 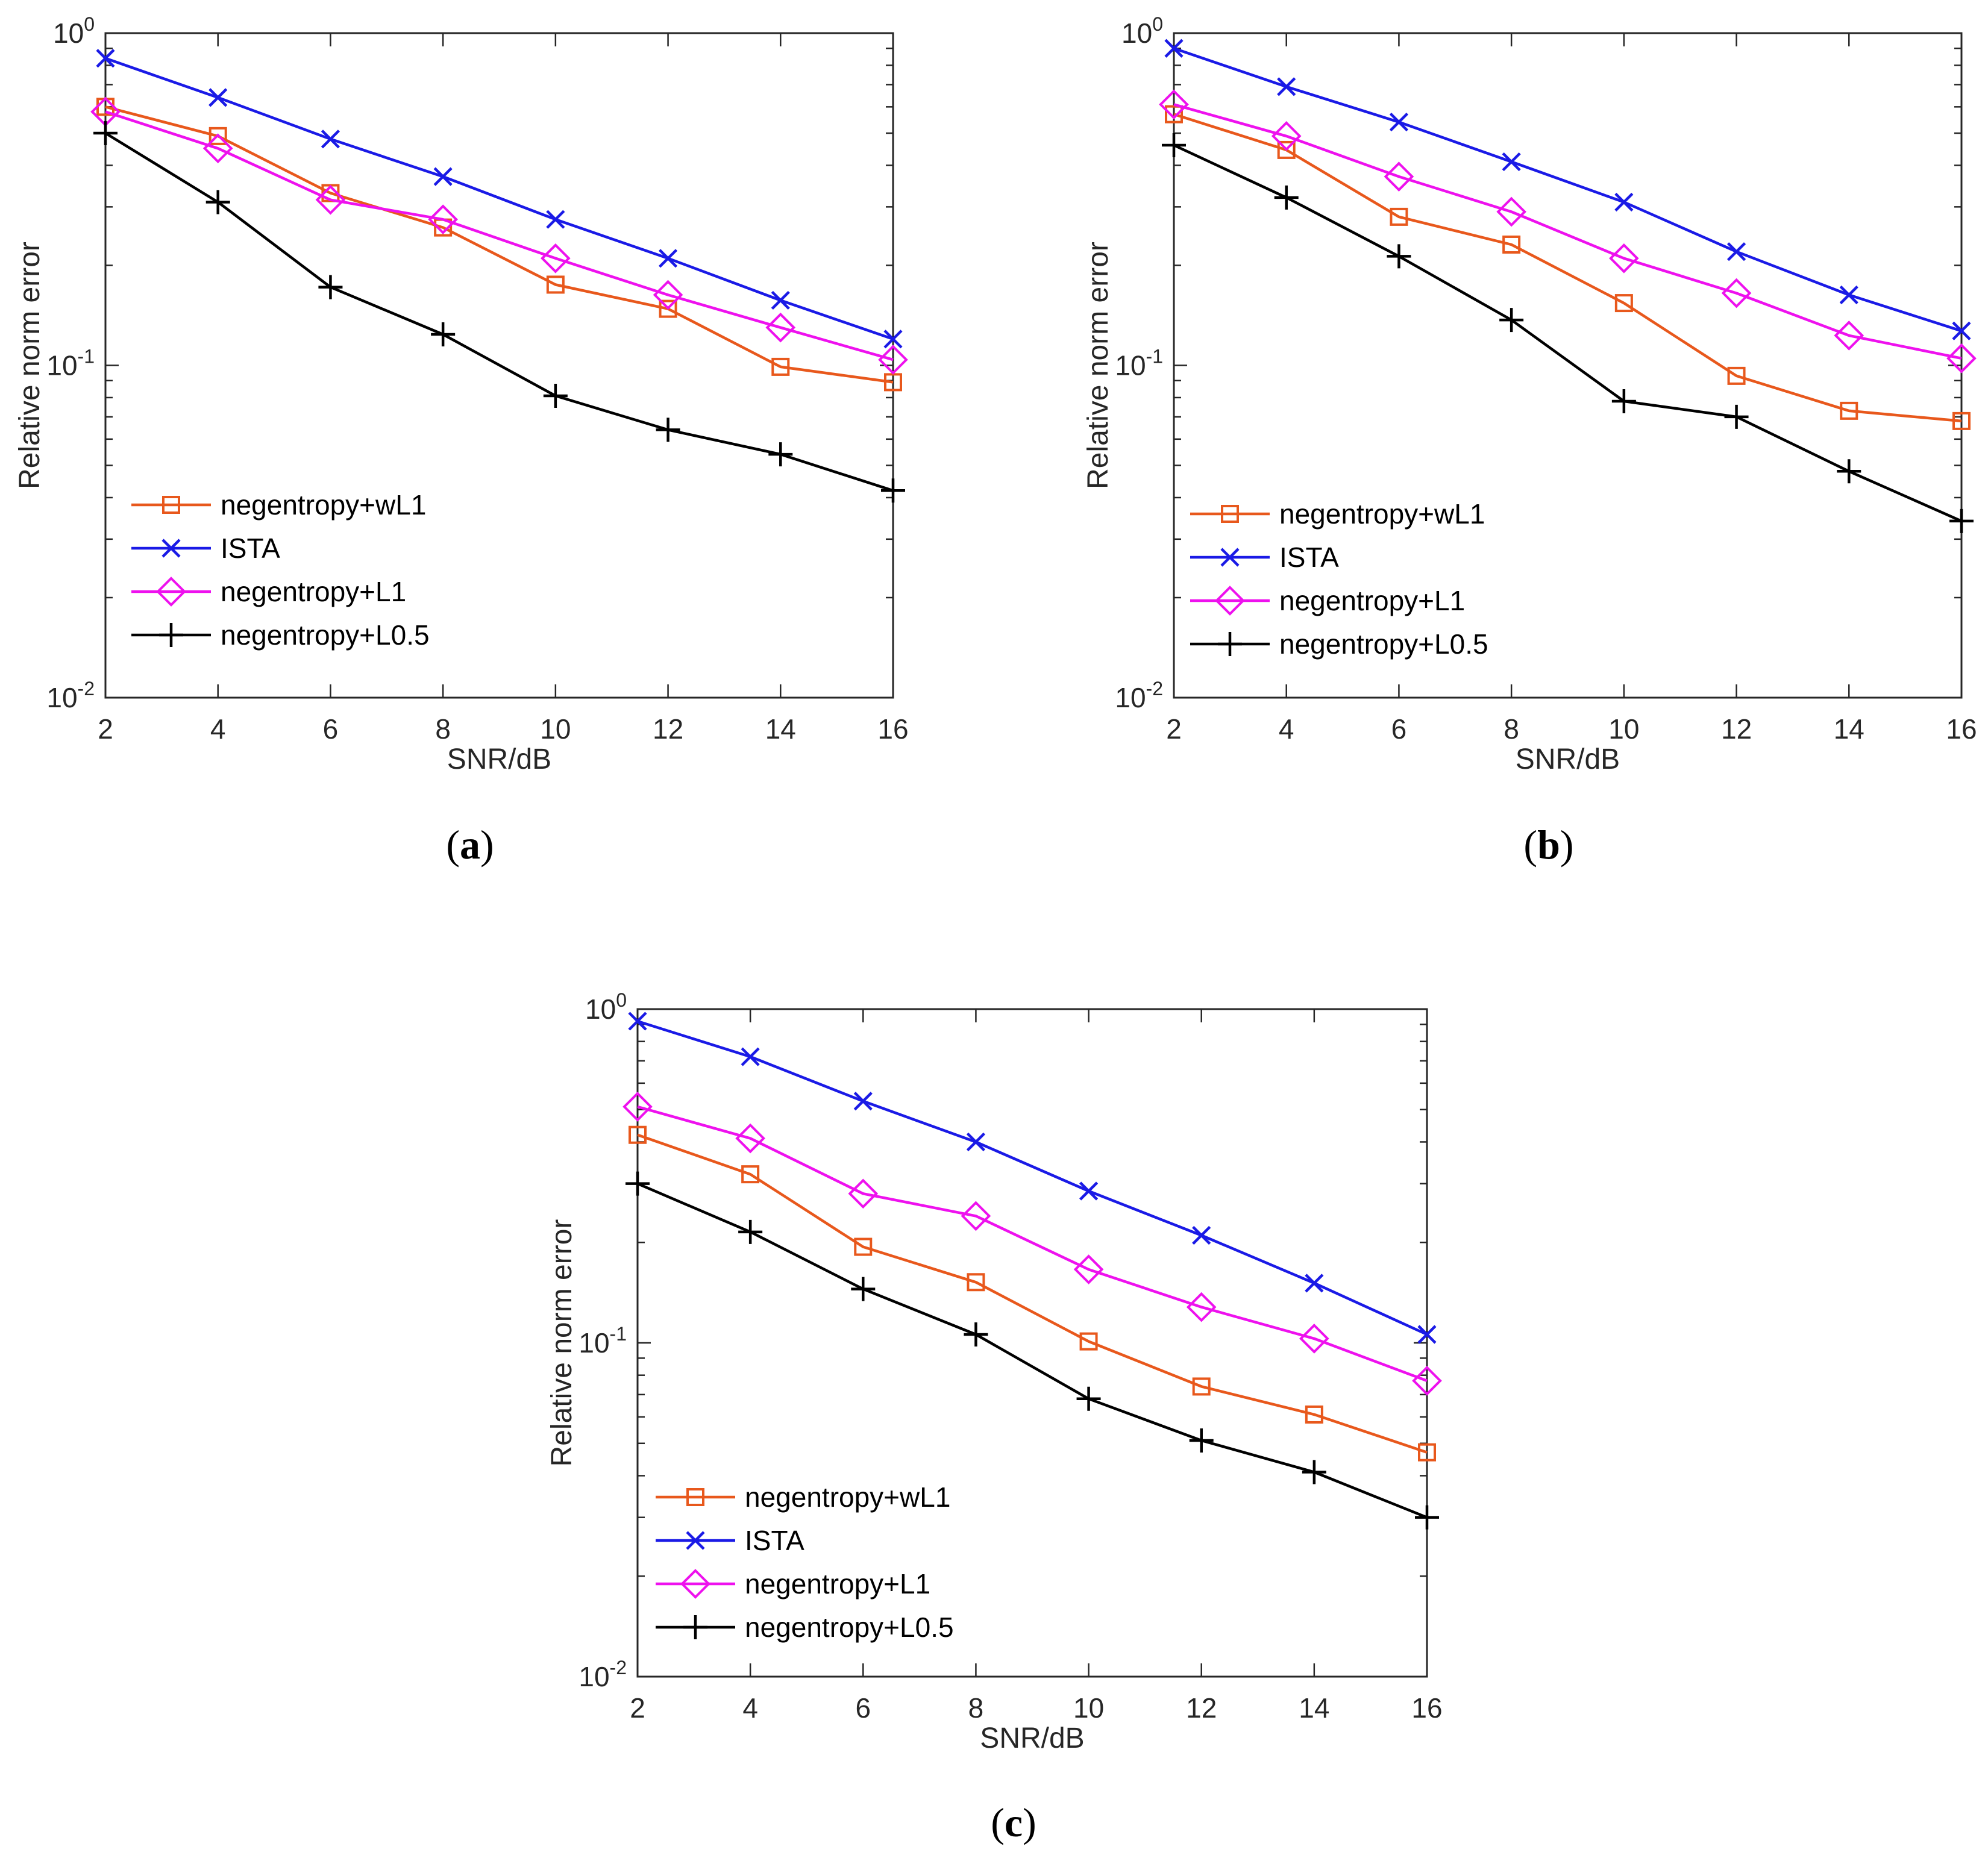 I want to click on x-tick-label-a: 12, so click(x=668, y=729).